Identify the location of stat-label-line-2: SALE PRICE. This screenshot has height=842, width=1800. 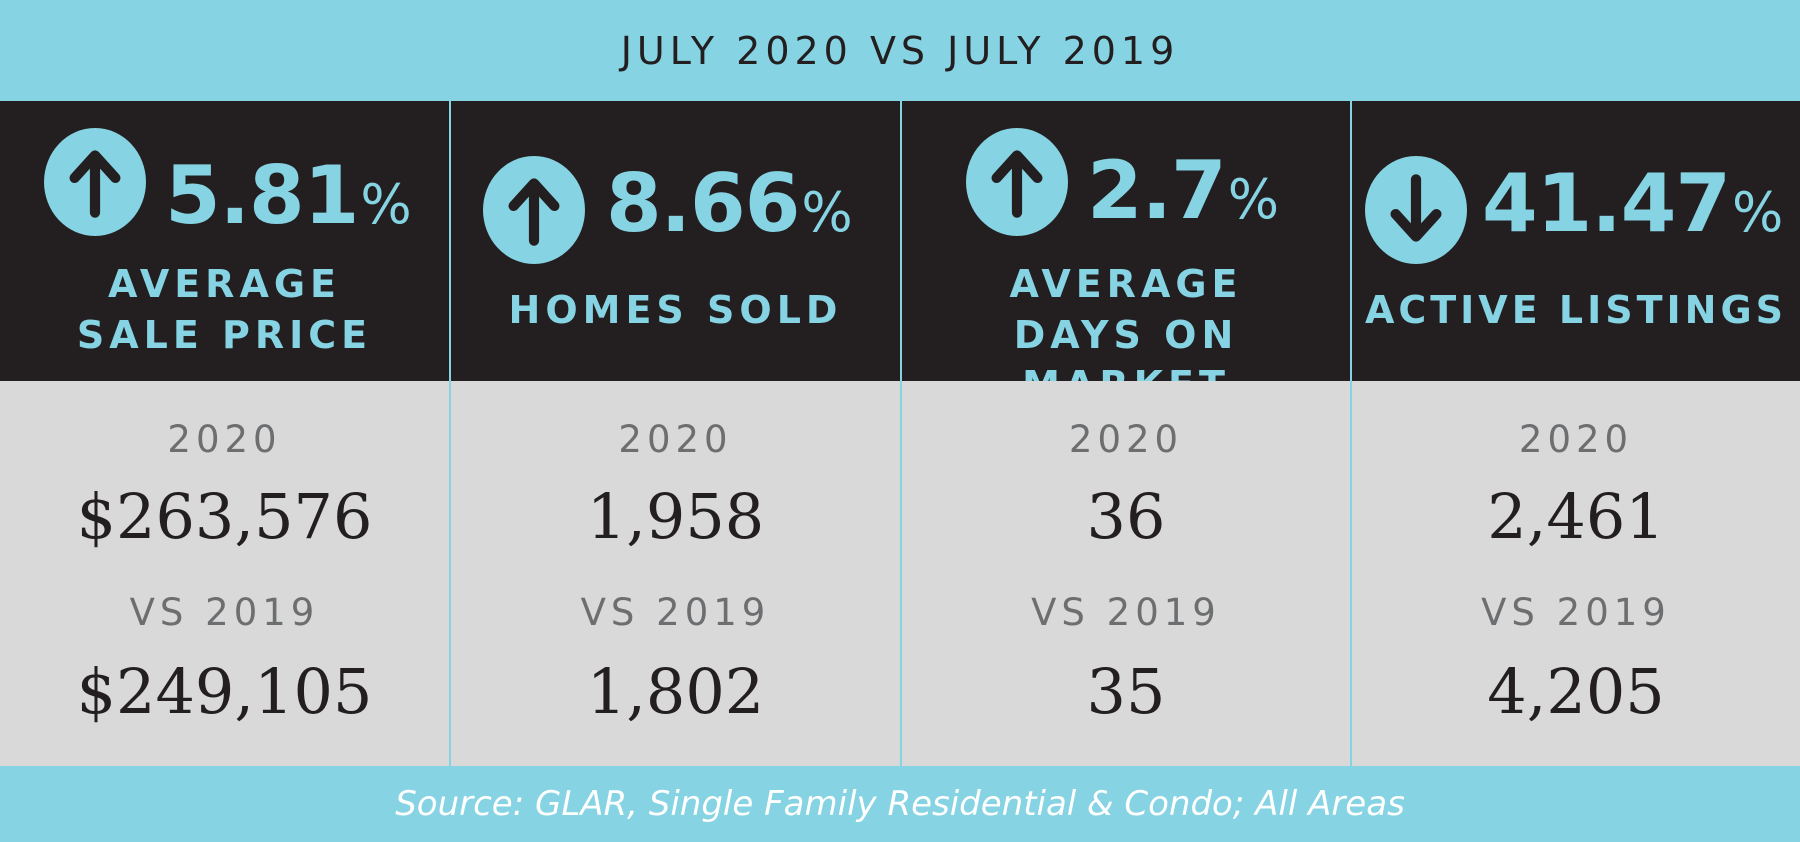
(224, 335).